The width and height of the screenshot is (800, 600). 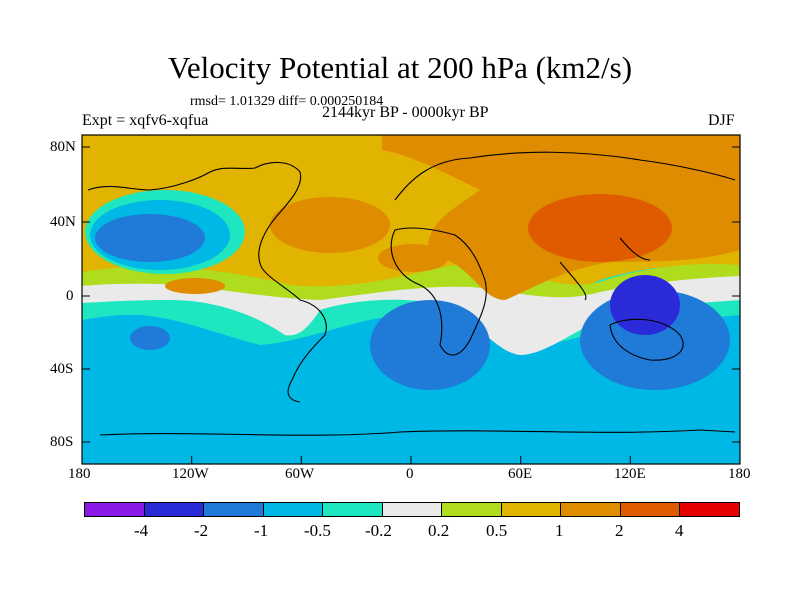 What do you see at coordinates (145, 120) in the screenshot?
I see `experiment-label: Expt = xqfv6-xqfua` at bounding box center [145, 120].